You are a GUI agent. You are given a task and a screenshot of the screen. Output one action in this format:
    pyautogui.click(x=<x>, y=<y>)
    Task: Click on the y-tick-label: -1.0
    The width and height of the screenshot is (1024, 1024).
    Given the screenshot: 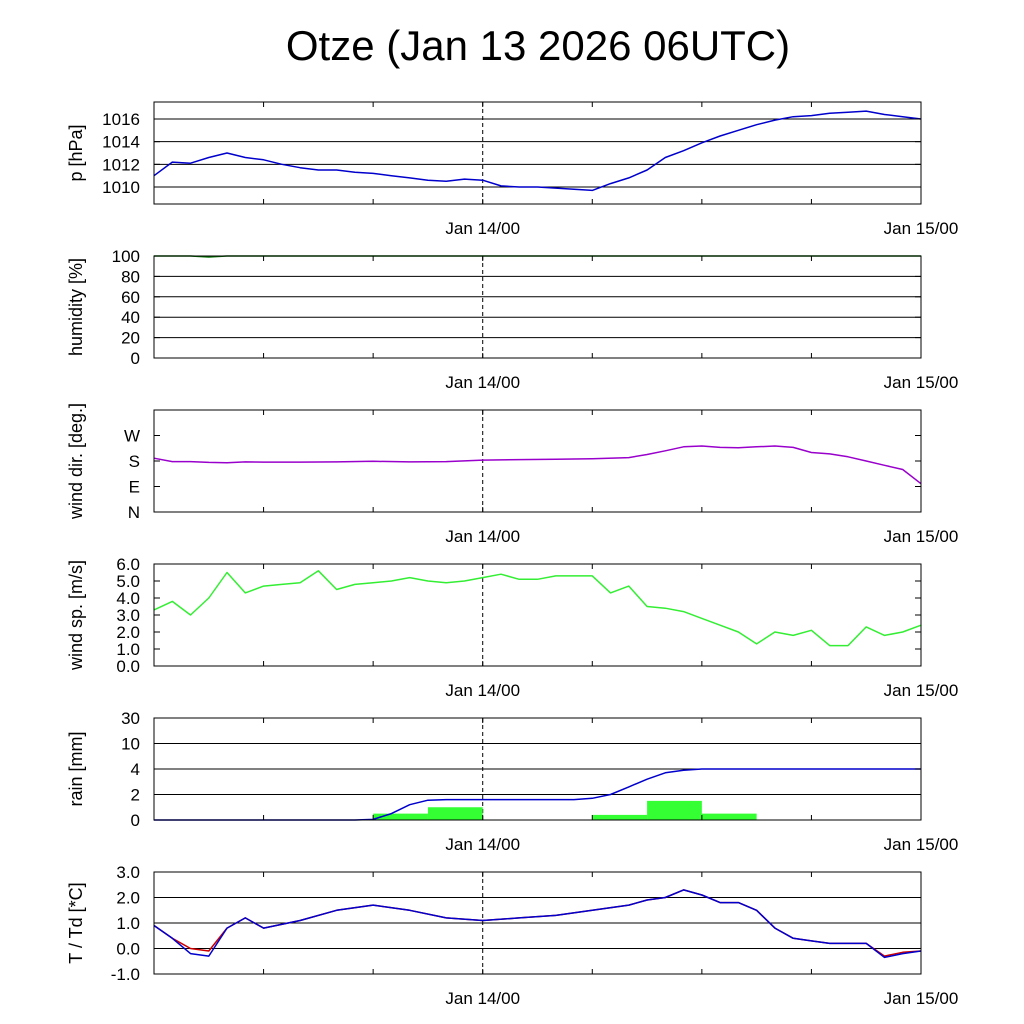 What is the action you would take?
    pyautogui.click(x=125, y=974)
    